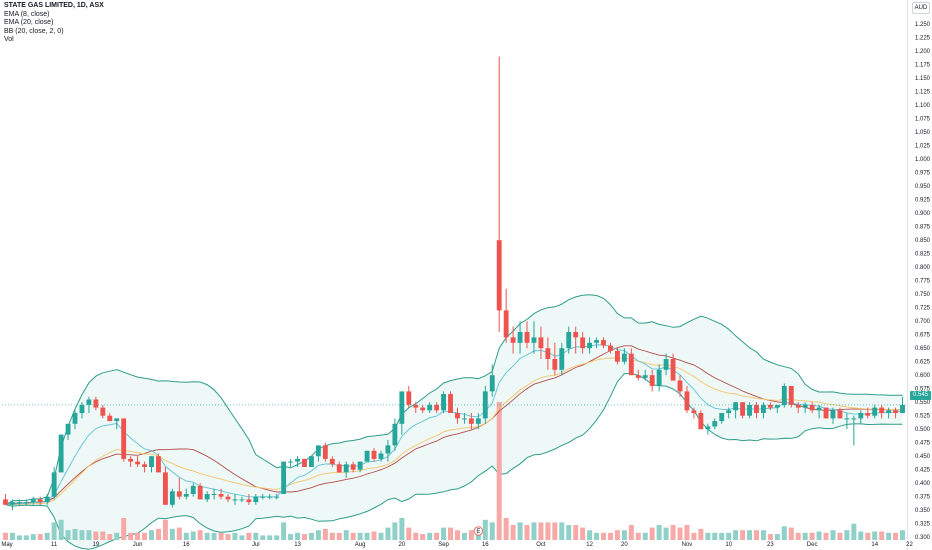 Image resolution: width=932 pixels, height=550 pixels. I want to click on earnings-marker-label: E, so click(478, 532).